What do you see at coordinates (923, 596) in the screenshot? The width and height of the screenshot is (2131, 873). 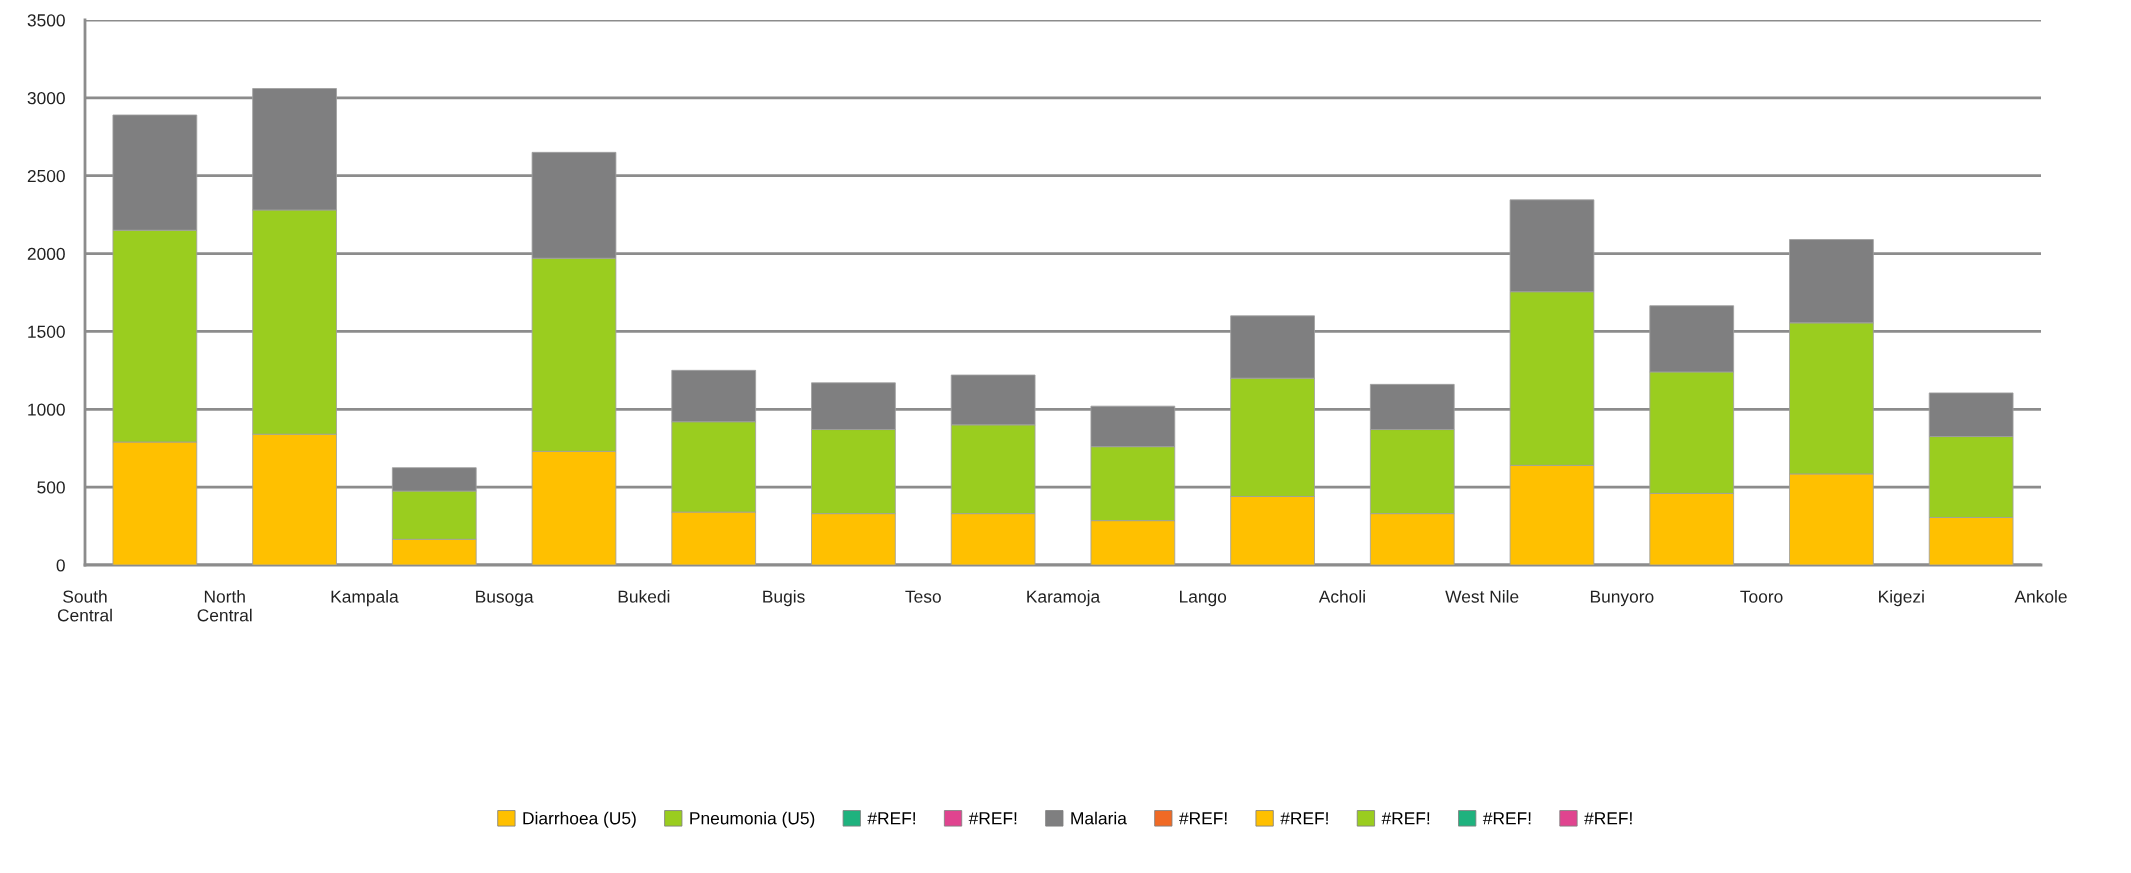 I see `x-tick-label: Teso` at bounding box center [923, 596].